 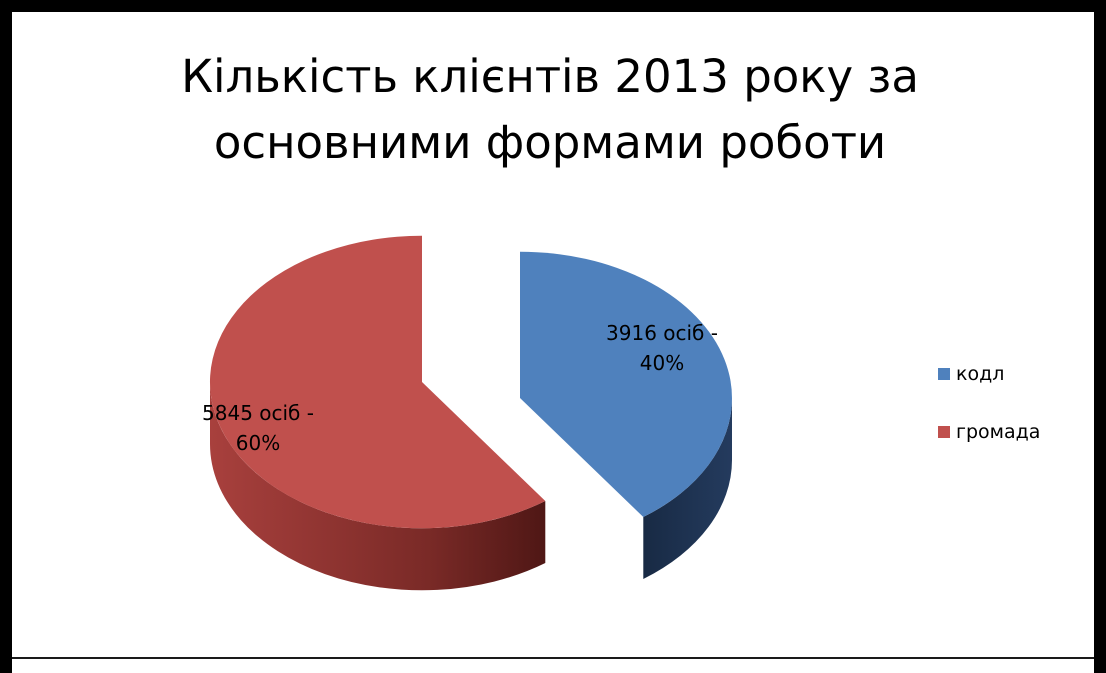 What do you see at coordinates (553, 658) in the screenshot?
I see `frame-bottom-line` at bounding box center [553, 658].